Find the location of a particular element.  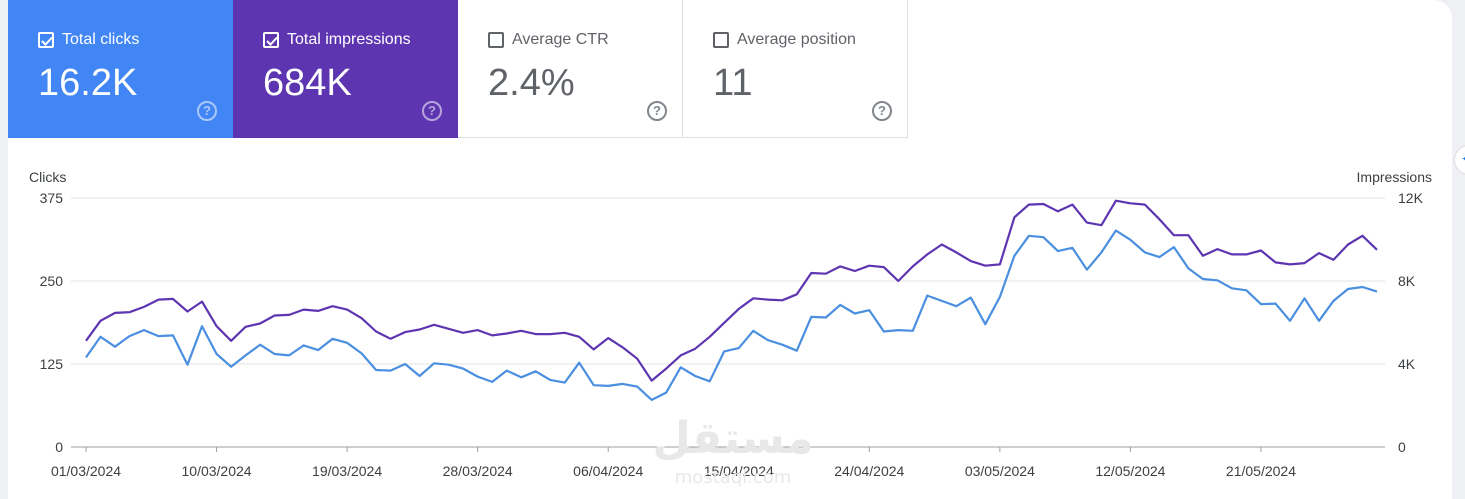

side-expand-button: ✦ is located at coordinates (1459, 160).